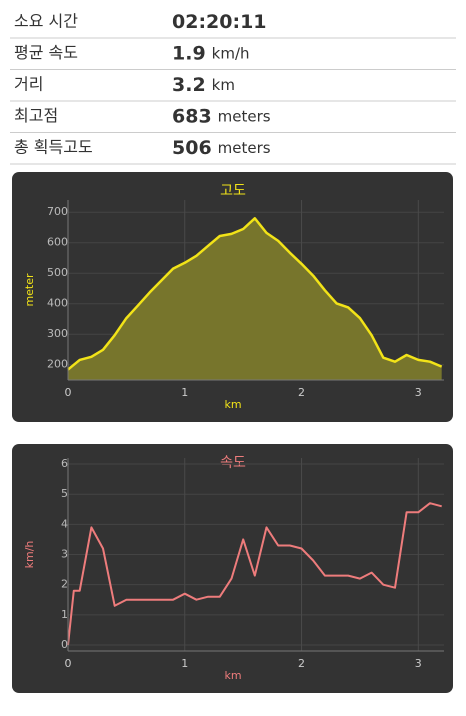 The height and width of the screenshot is (716, 466). Describe the element at coordinates (64, 614) in the screenshot. I see `y-tick-label: 1` at that location.